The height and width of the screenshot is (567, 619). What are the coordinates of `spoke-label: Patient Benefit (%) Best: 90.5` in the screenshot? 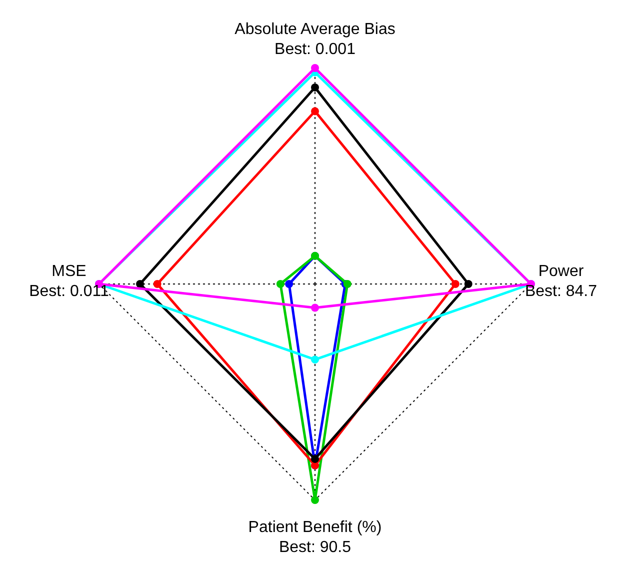 It's located at (315, 537).